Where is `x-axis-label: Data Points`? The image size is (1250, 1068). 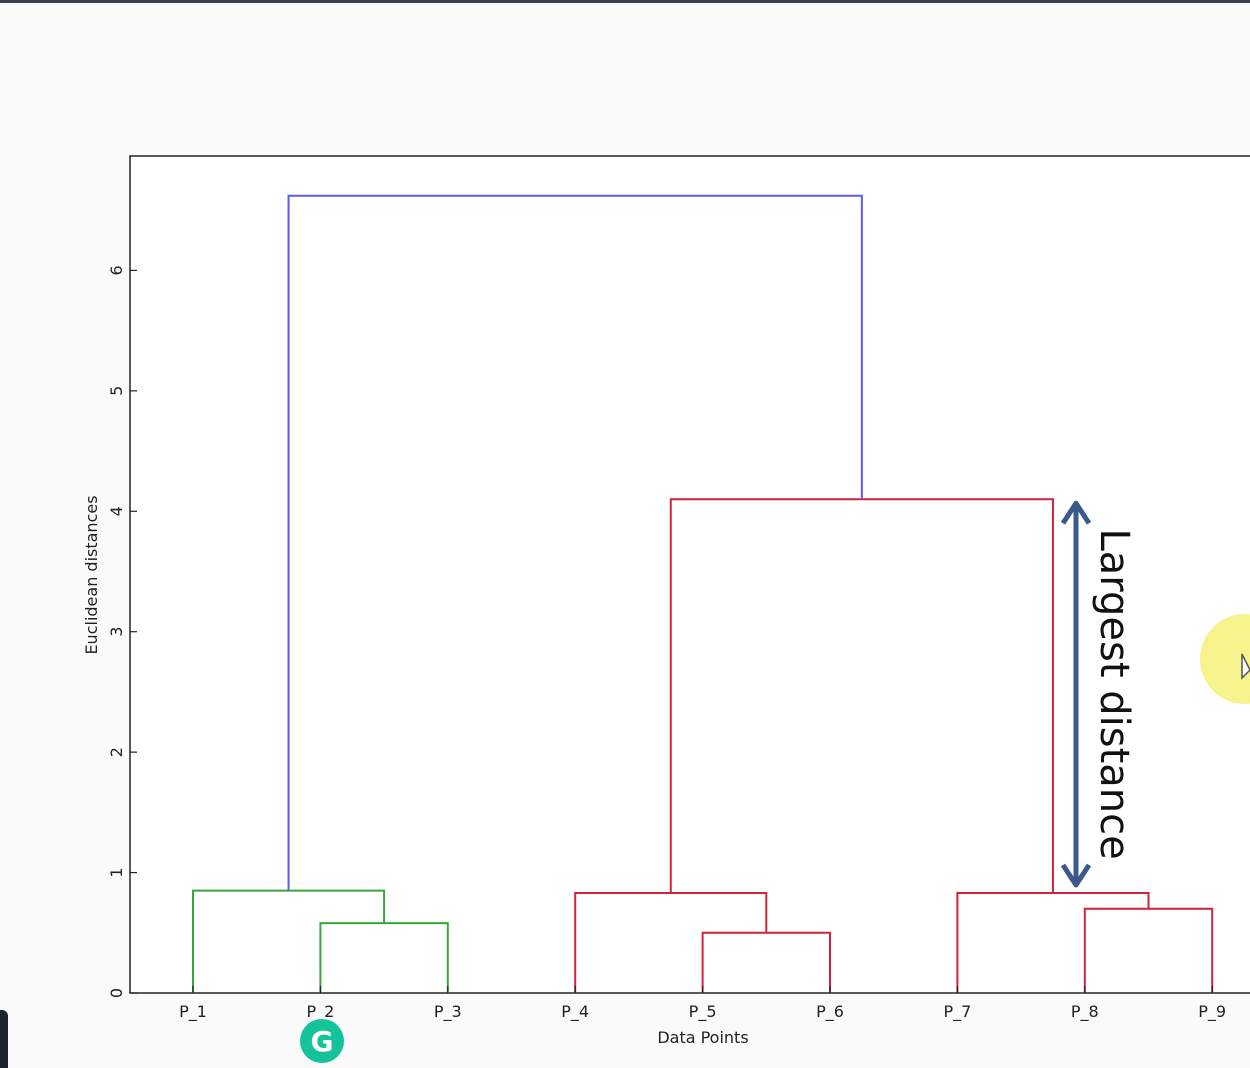
x-axis-label: Data Points is located at coordinates (702, 1037).